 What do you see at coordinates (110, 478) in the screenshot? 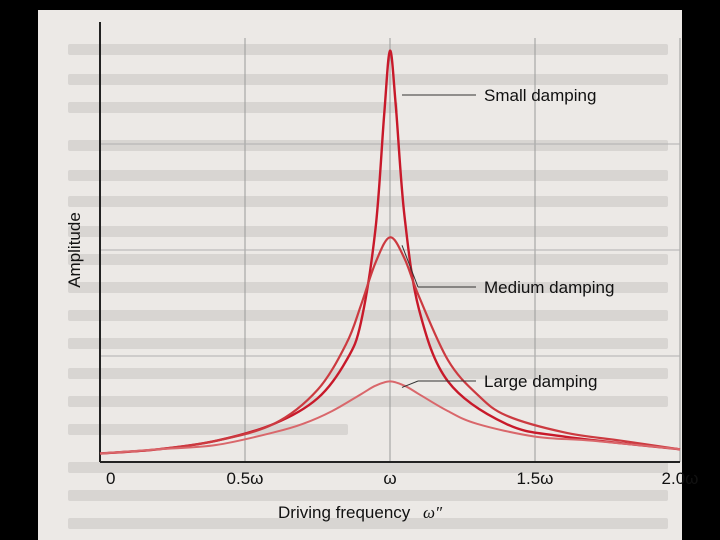
I see `x-tick-label: 0` at bounding box center [110, 478].